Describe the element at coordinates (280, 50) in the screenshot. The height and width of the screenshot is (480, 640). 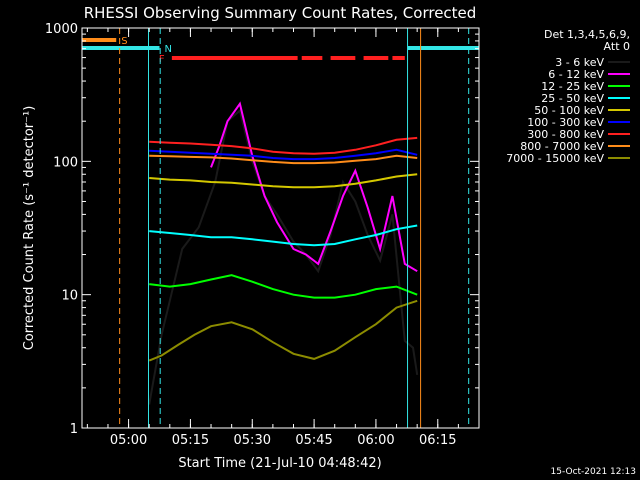
I see `flag-bars: S NF` at that location.